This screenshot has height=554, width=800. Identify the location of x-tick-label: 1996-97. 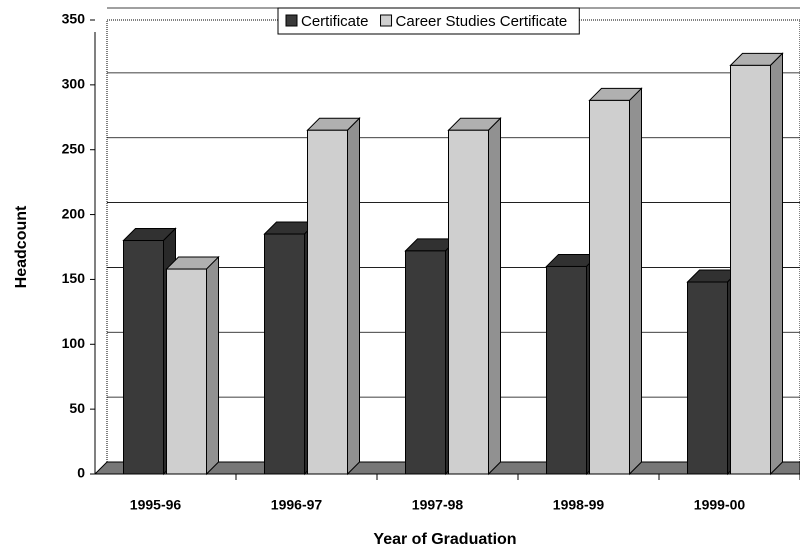
(297, 505).